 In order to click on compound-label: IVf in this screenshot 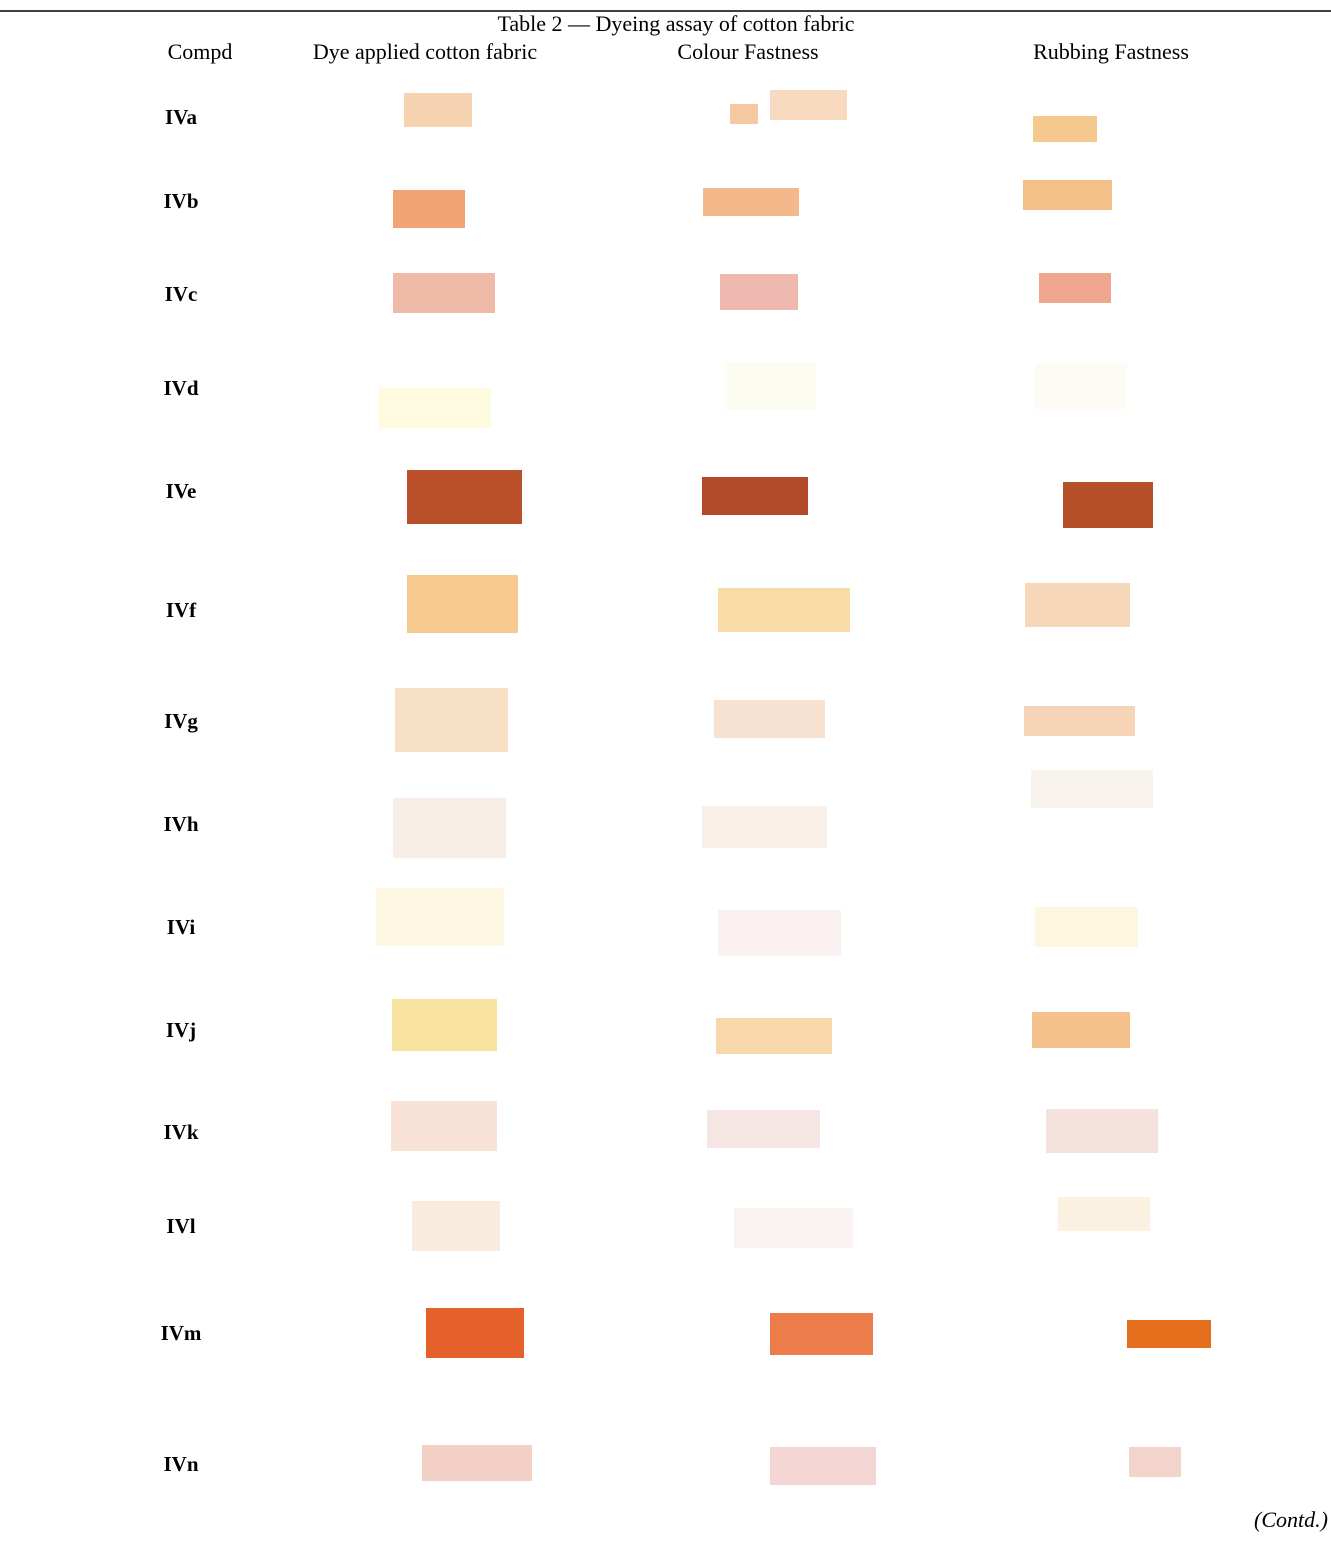, I will do `click(181, 610)`.